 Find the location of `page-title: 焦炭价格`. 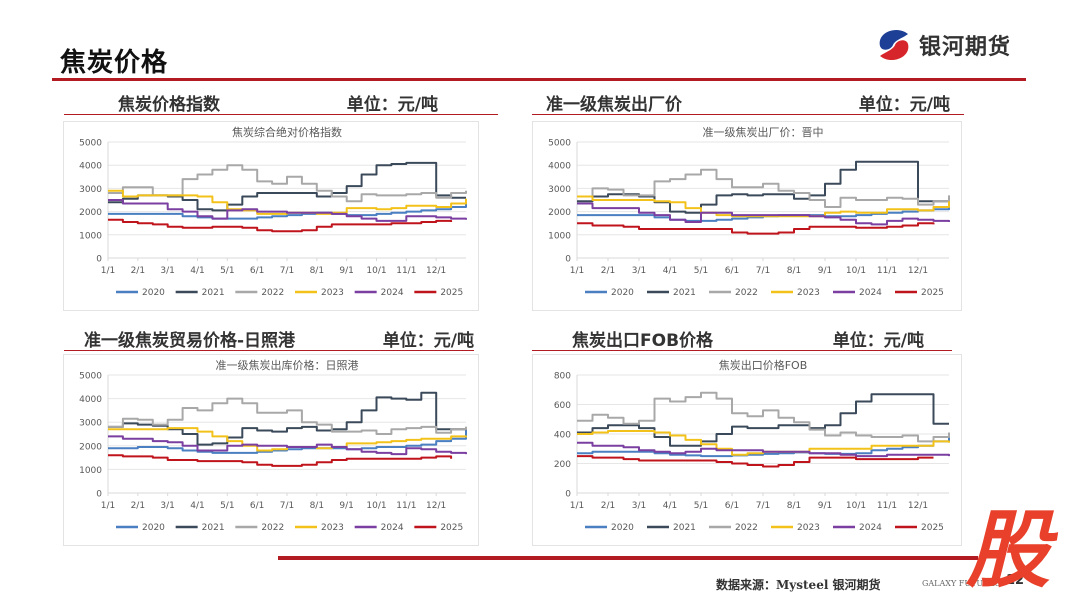

page-title: 焦炭价格 is located at coordinates (114, 63).